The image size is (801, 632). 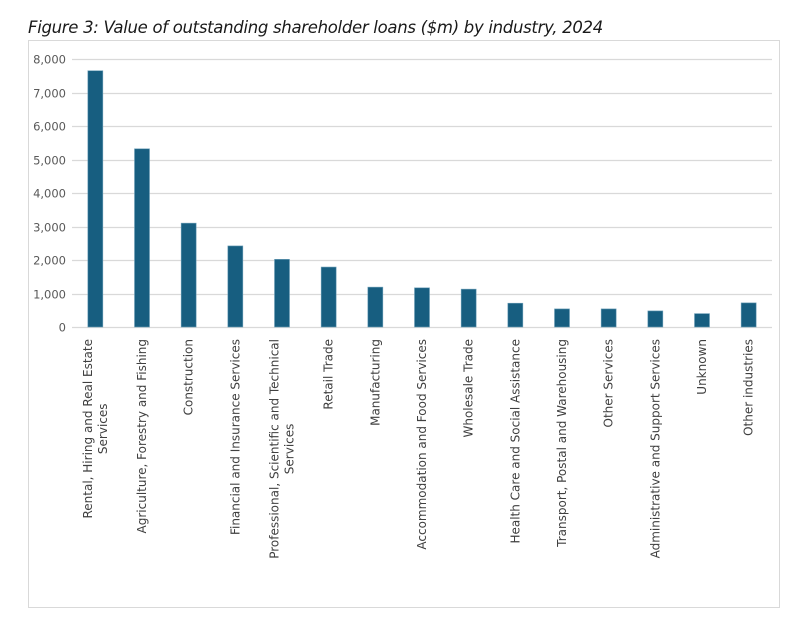 I want to click on x-category-label: Unknown, so click(x=702, y=367).